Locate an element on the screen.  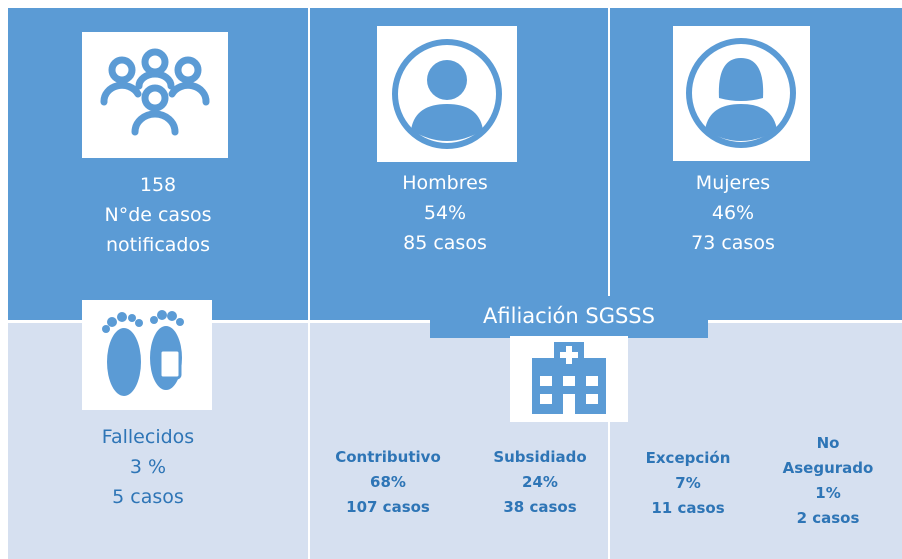
affiliation-title: Afiliación SGSSS is located at coordinates (569, 317).